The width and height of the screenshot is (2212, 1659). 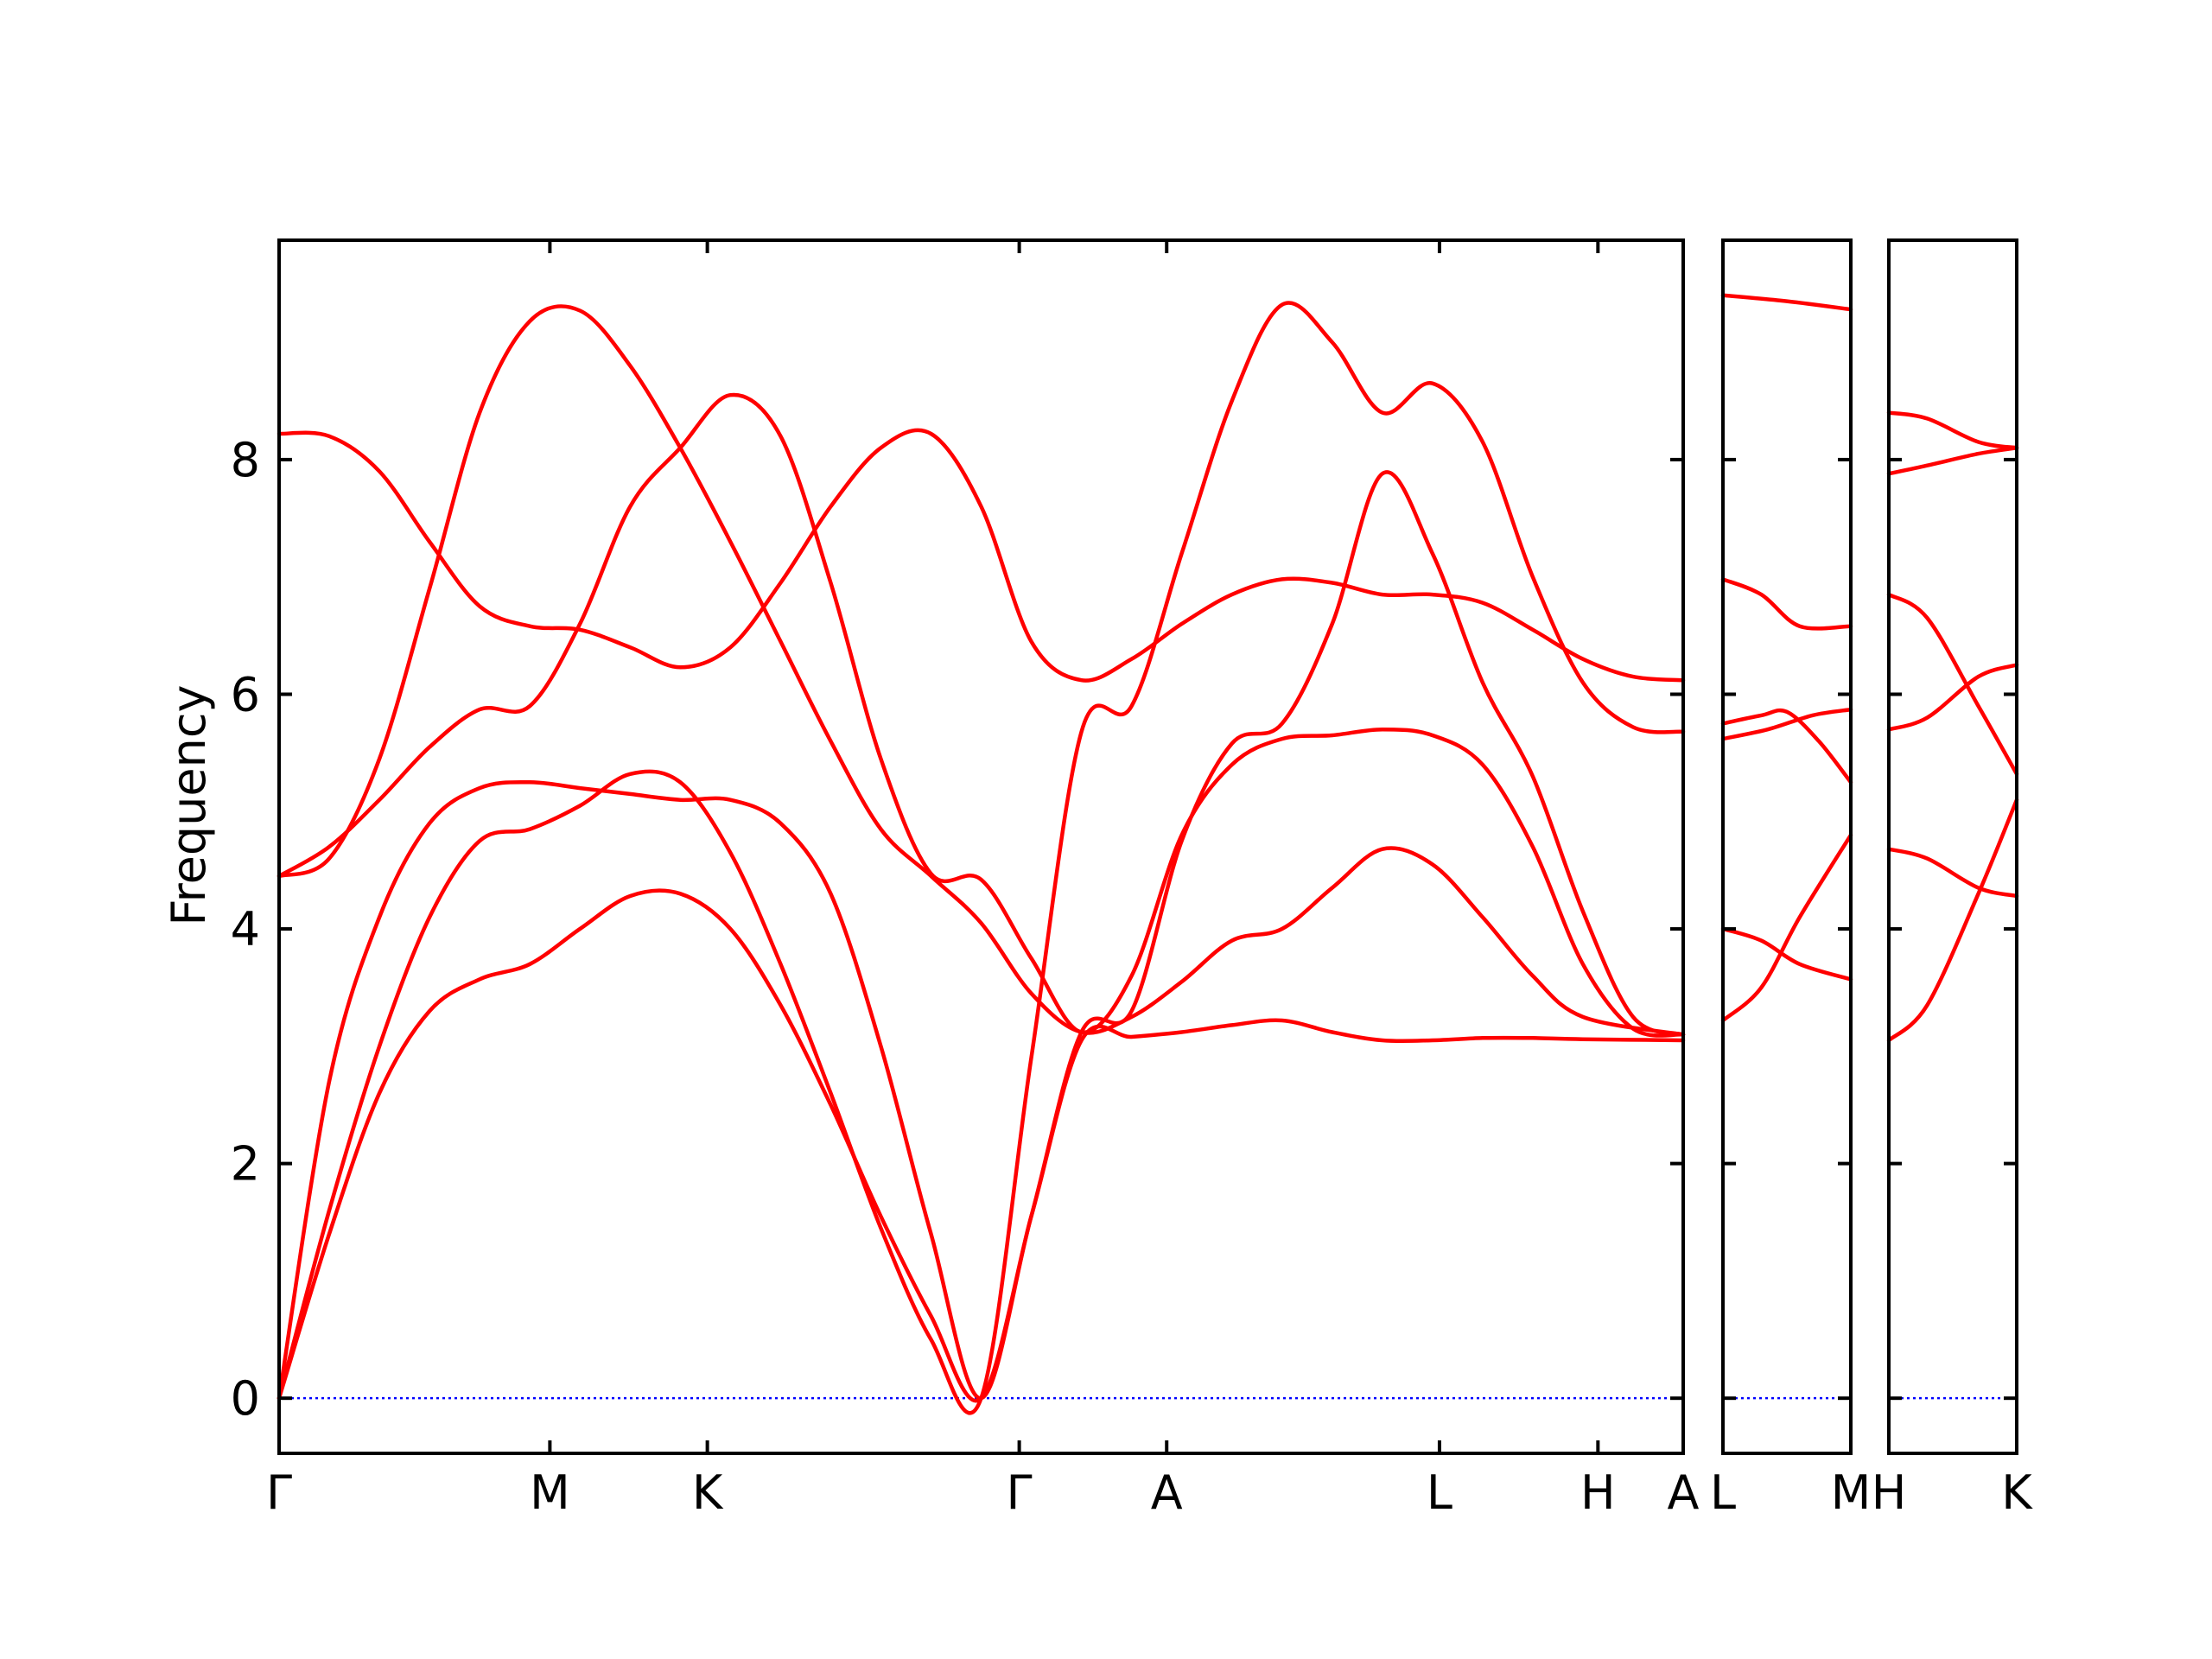 I want to click on panel-2-frame, so click(x=1787, y=846).